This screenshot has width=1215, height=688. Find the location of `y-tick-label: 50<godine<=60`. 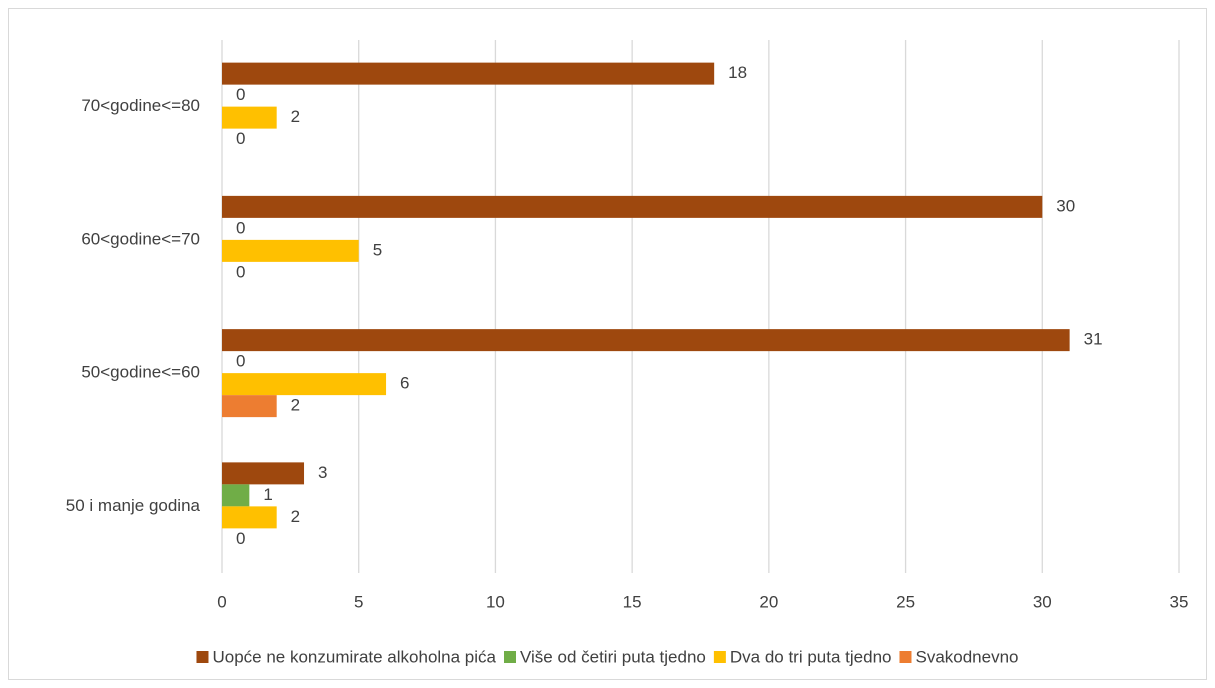

y-tick-label: 50<godine<=60 is located at coordinates (140, 372).